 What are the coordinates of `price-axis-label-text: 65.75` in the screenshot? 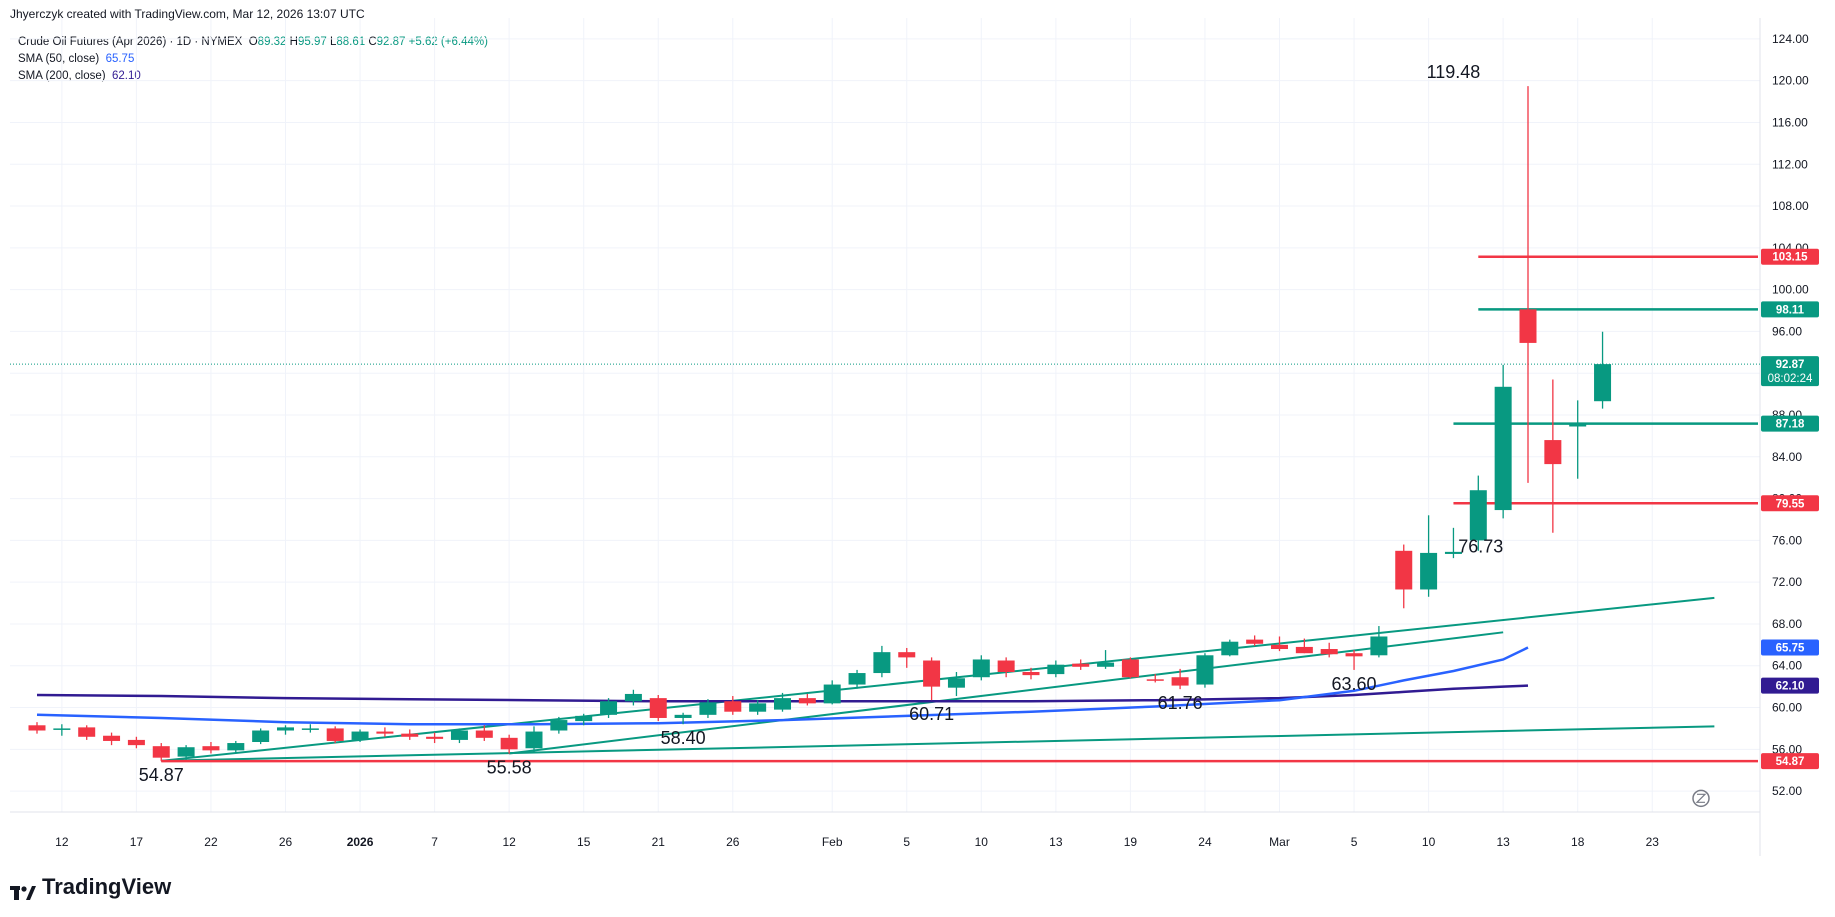 It's located at (1790, 648).